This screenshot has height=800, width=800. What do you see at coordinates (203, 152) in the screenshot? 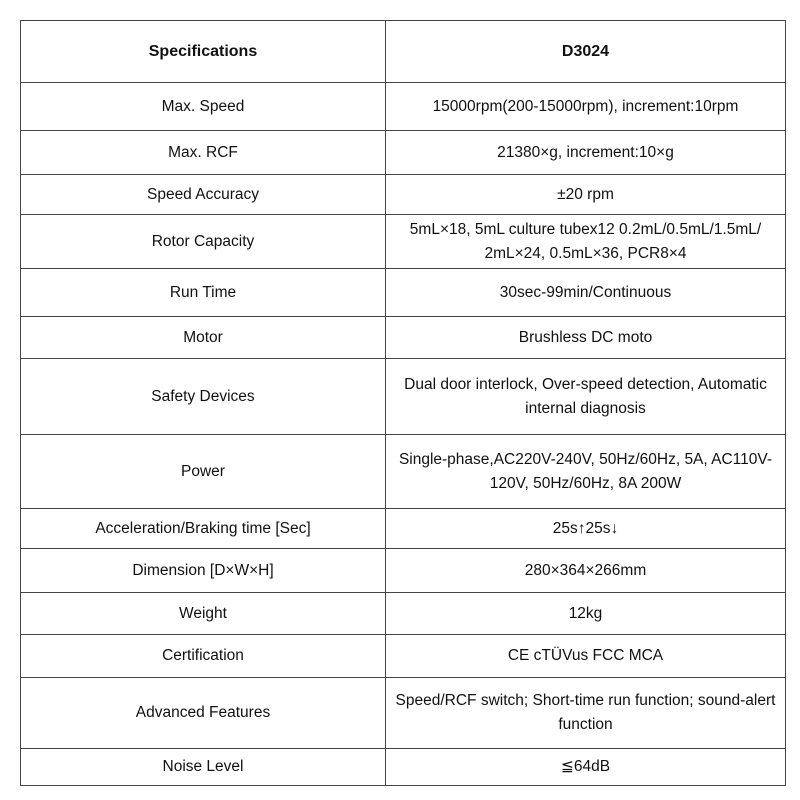
I see `spec-name: Max. RCF` at bounding box center [203, 152].